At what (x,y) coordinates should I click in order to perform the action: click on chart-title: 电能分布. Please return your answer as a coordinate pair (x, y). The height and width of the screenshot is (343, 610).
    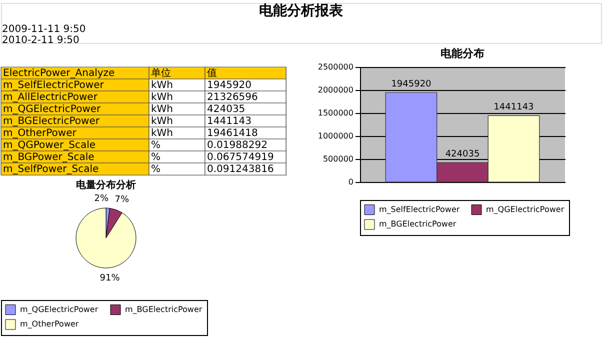
    Looking at the image, I should click on (462, 53).